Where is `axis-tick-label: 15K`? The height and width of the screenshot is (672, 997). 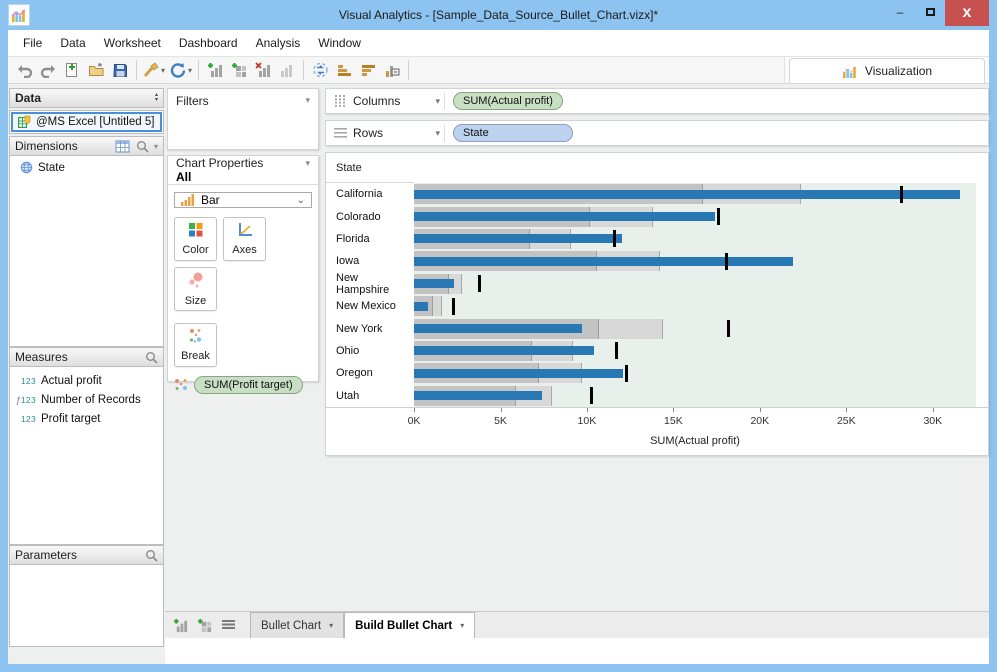 axis-tick-label: 15K is located at coordinates (673, 420).